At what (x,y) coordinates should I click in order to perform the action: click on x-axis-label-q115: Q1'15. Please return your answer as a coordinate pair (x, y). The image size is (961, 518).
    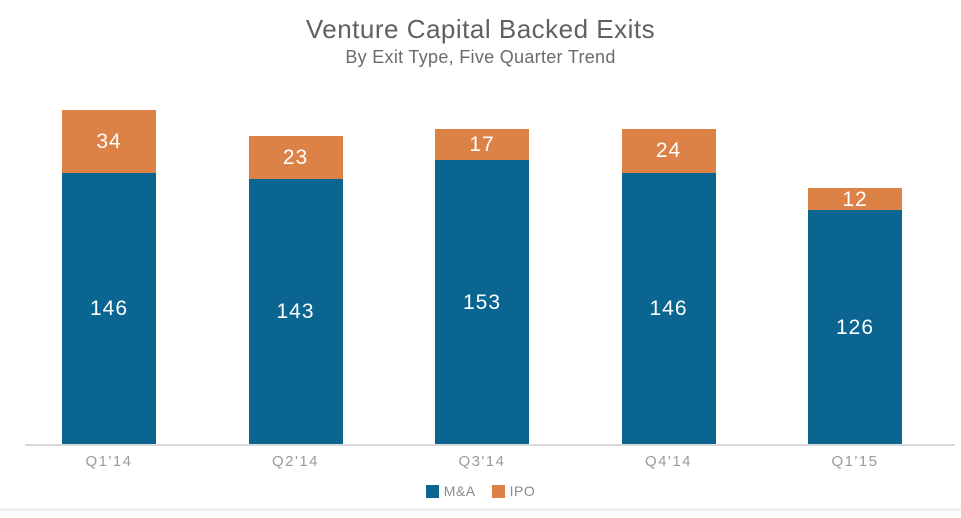
    Looking at the image, I should click on (855, 461).